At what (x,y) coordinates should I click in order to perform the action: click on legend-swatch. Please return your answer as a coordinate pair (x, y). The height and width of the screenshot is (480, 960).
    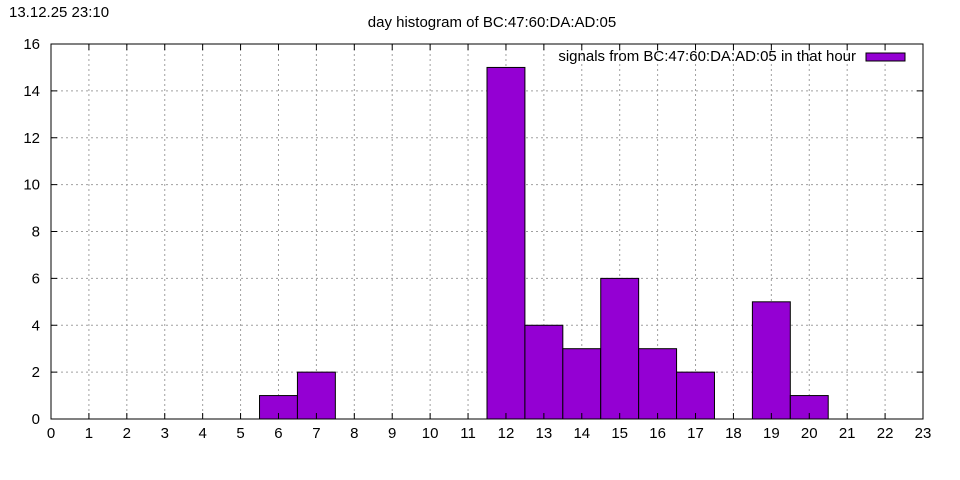
    Looking at the image, I should click on (885, 57).